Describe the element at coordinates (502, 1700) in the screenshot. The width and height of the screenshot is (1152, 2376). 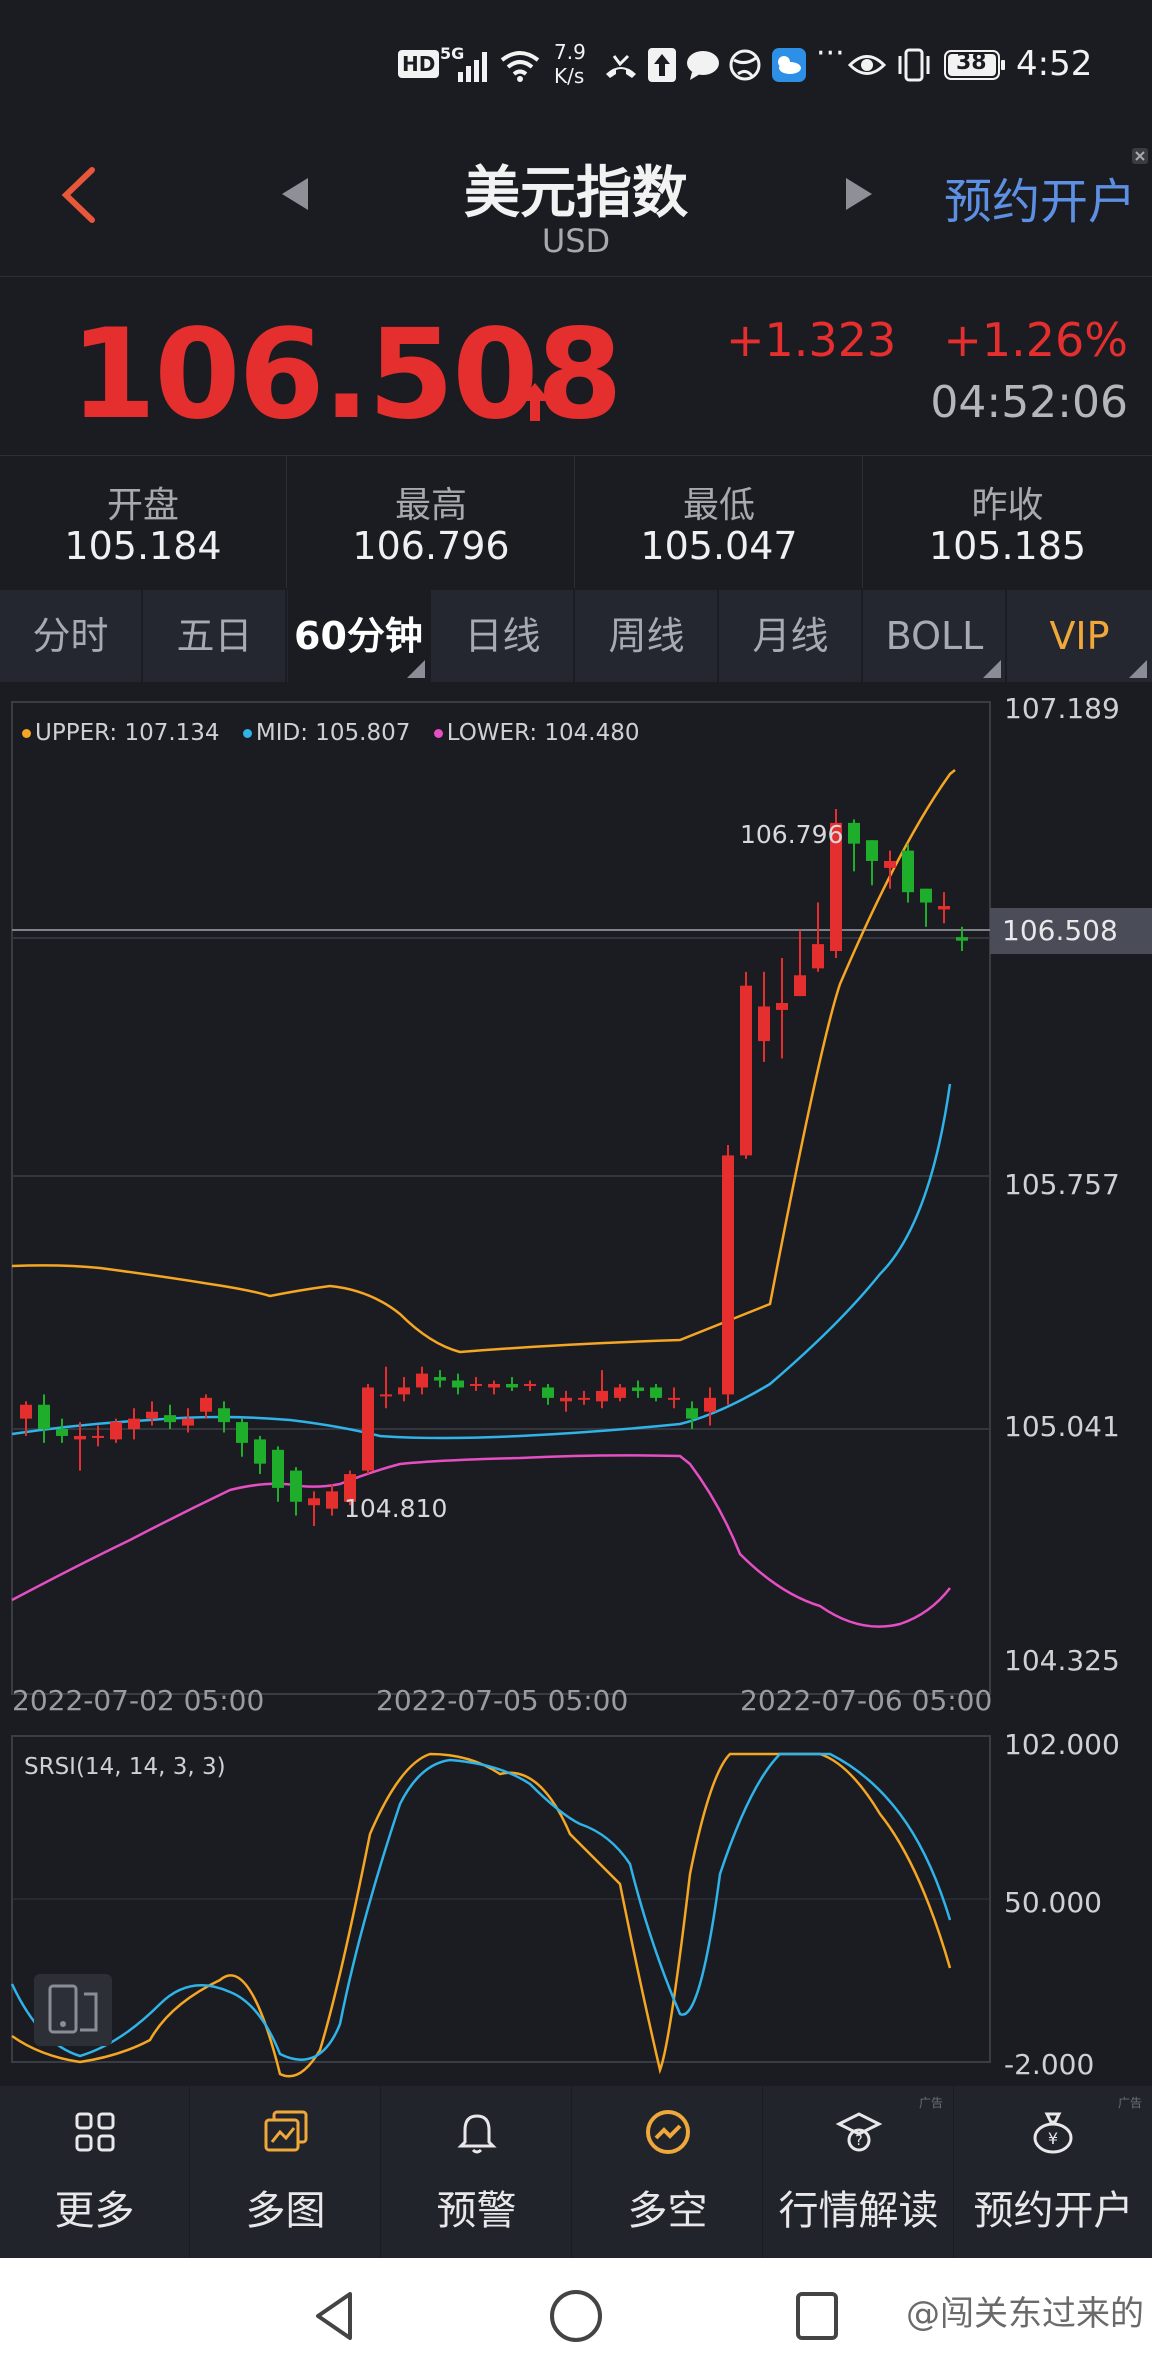
I see `x-axis-label: 2022-07-05 05:00` at that location.